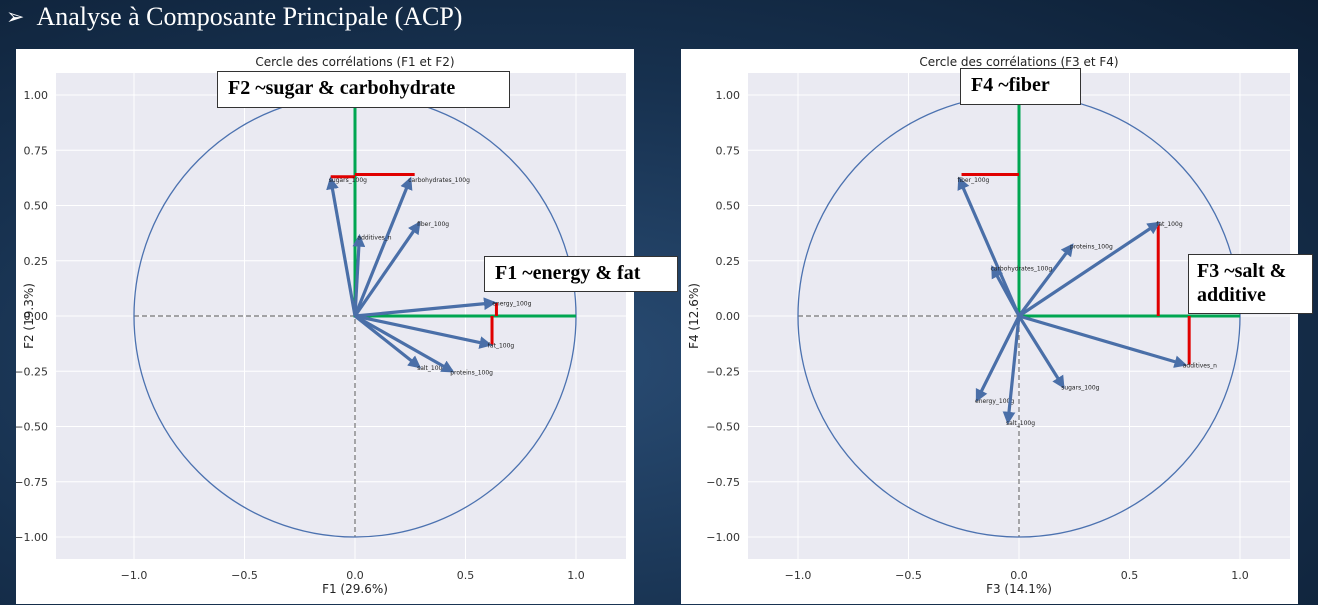 This screenshot has width=1318, height=605. I want to click on callout-f3: F3 ~salt & additive, so click(1250, 284).